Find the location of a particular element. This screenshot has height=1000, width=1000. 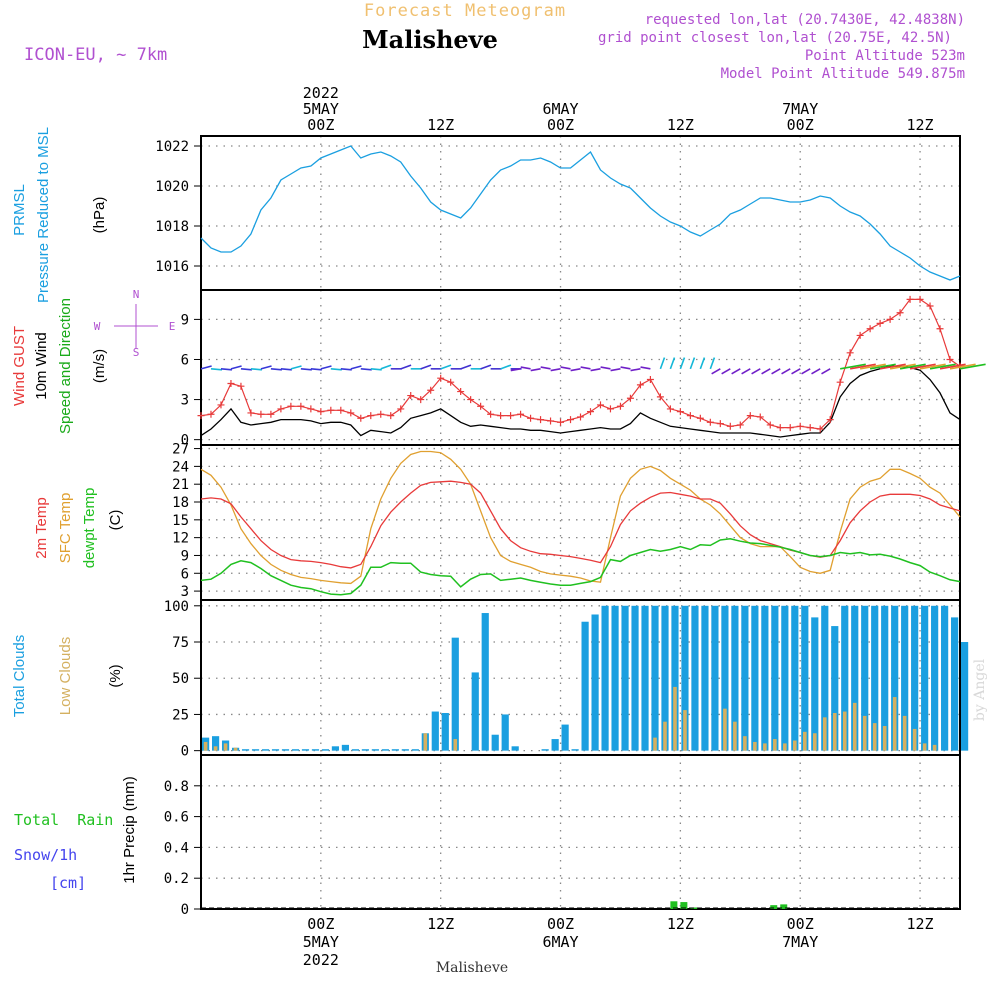

bottom-time-label: 12Z is located at coordinates (440, 924).